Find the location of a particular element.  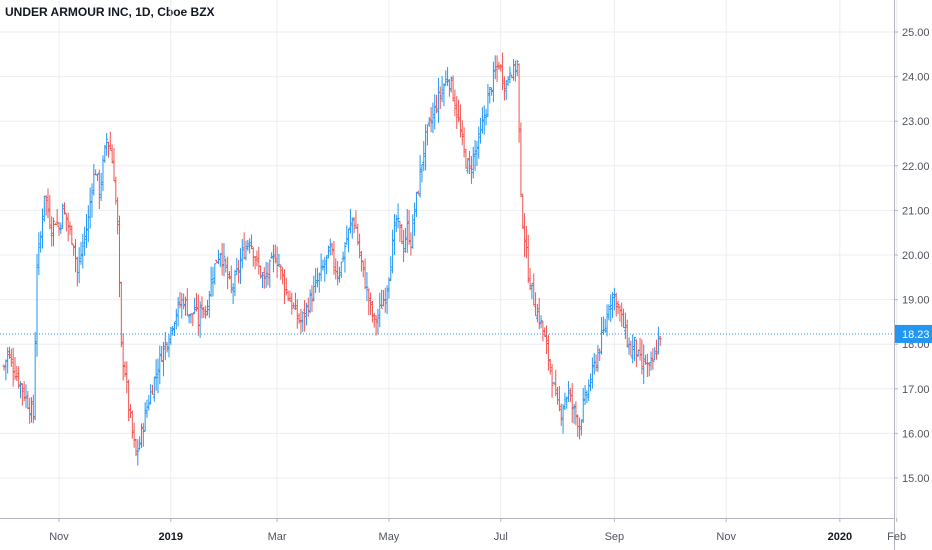

x-tick-label: 2020 is located at coordinates (840, 537).